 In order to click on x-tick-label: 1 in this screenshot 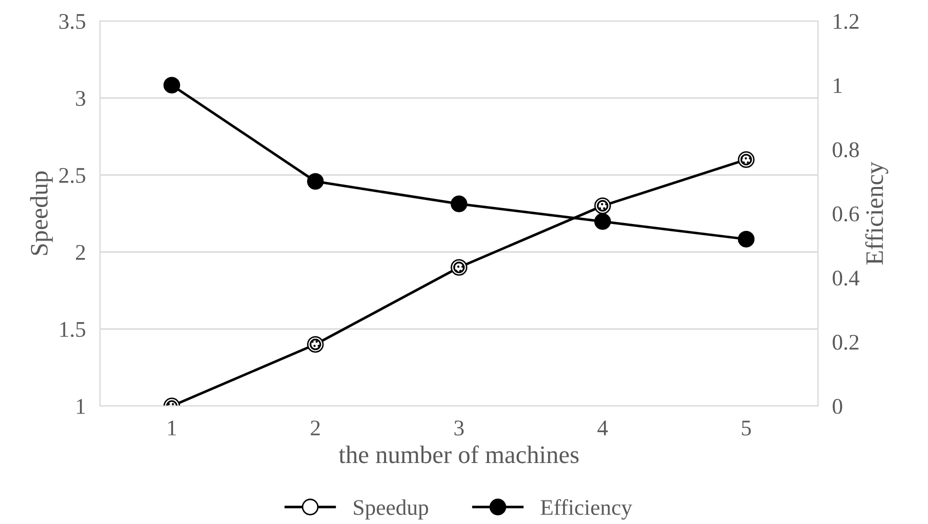, I will do `click(172, 428)`.